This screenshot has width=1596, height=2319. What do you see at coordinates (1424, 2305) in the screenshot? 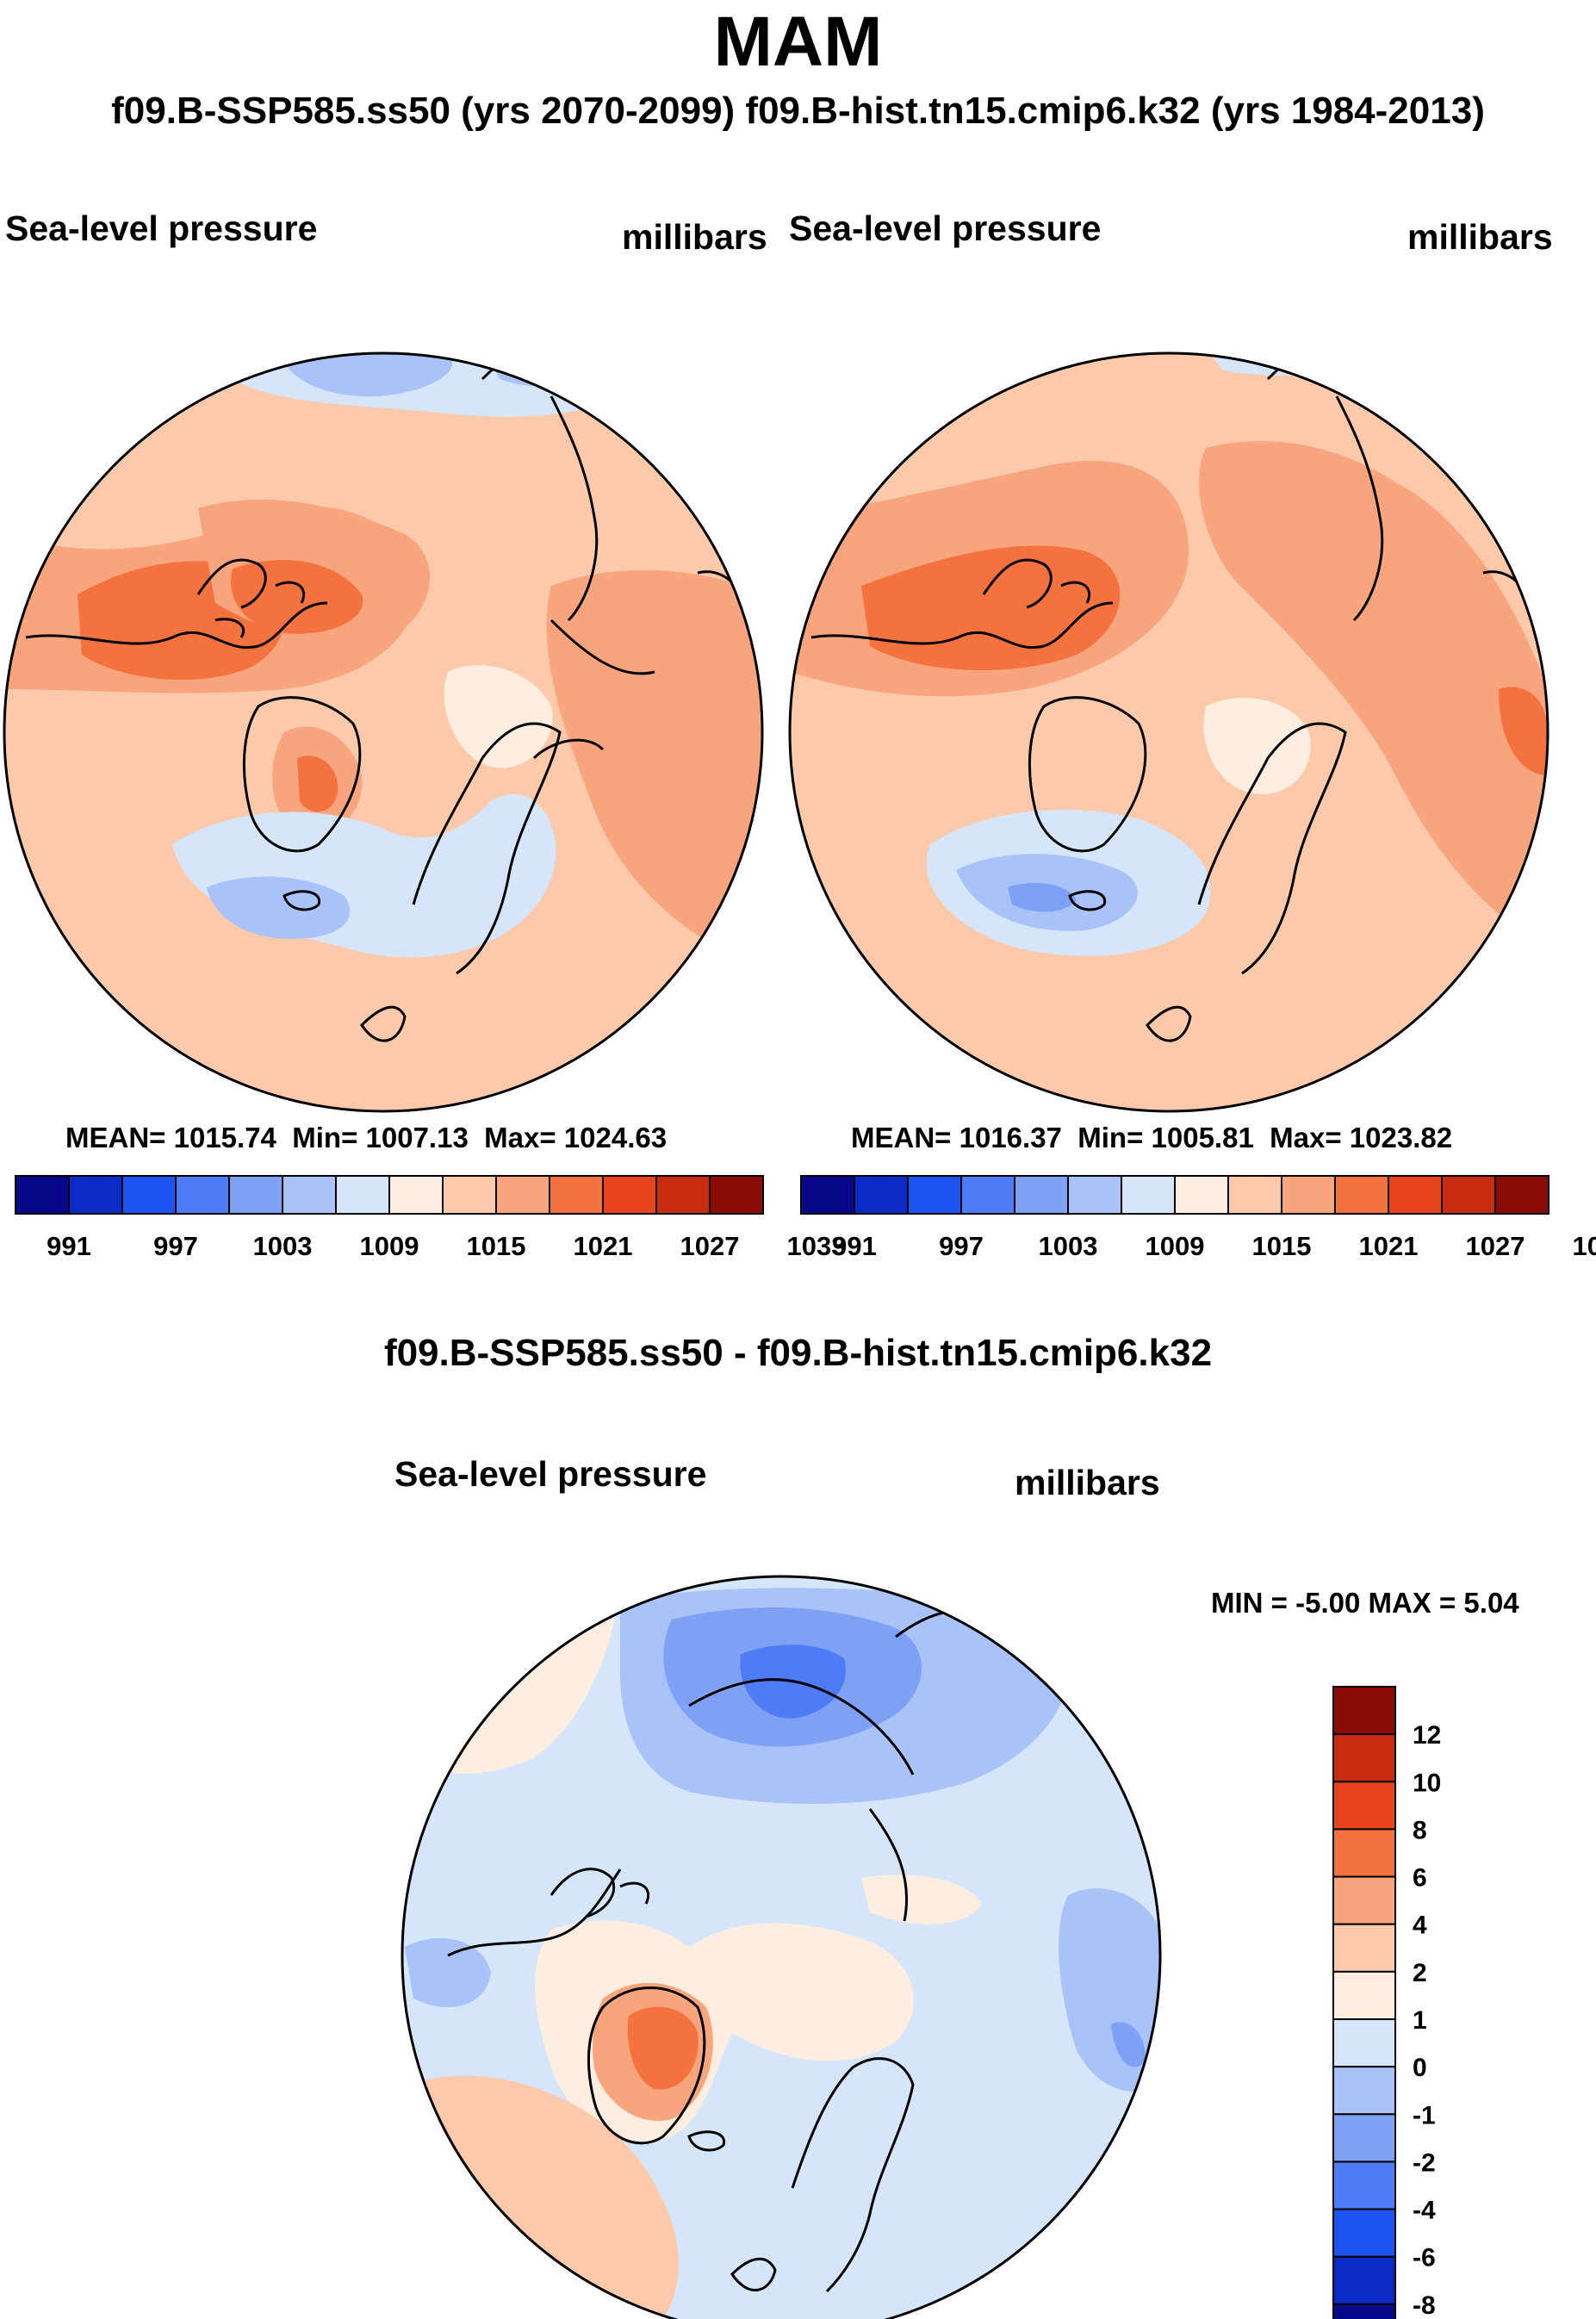
I see `diff-colorbar-tick-label: -8` at bounding box center [1424, 2305].